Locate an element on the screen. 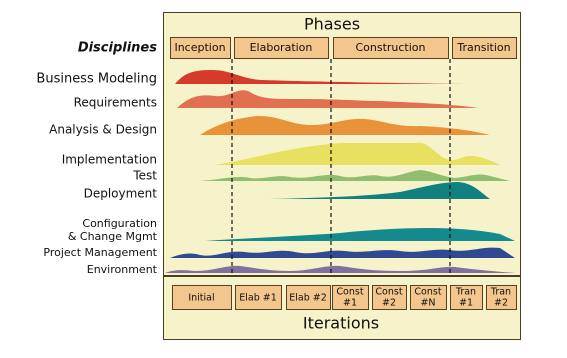 The width and height of the screenshot is (567, 358). phases-title: Phases is located at coordinates (332, 24).